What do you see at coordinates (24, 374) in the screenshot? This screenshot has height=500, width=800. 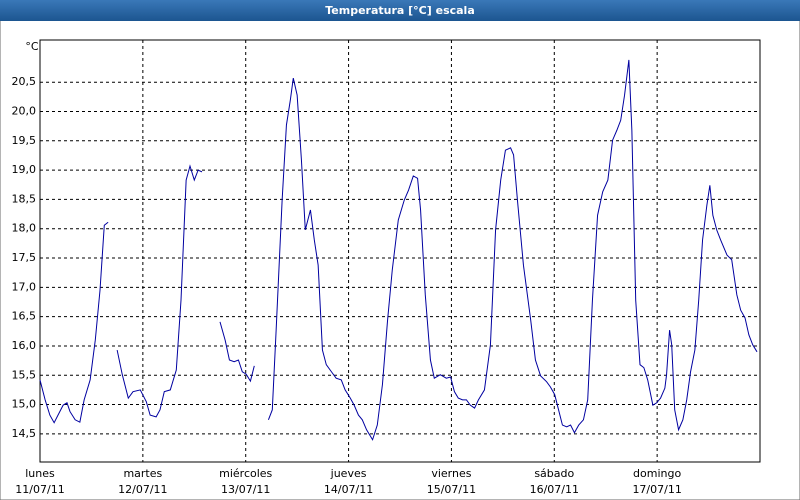 I see `y-tick-label: 15,5` at bounding box center [24, 374].